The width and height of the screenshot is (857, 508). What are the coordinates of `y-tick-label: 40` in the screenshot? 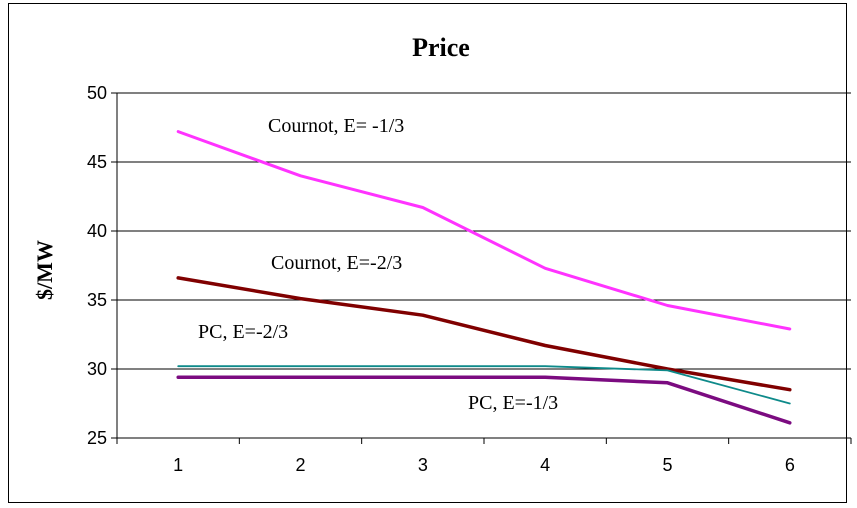 It's located at (97, 231).